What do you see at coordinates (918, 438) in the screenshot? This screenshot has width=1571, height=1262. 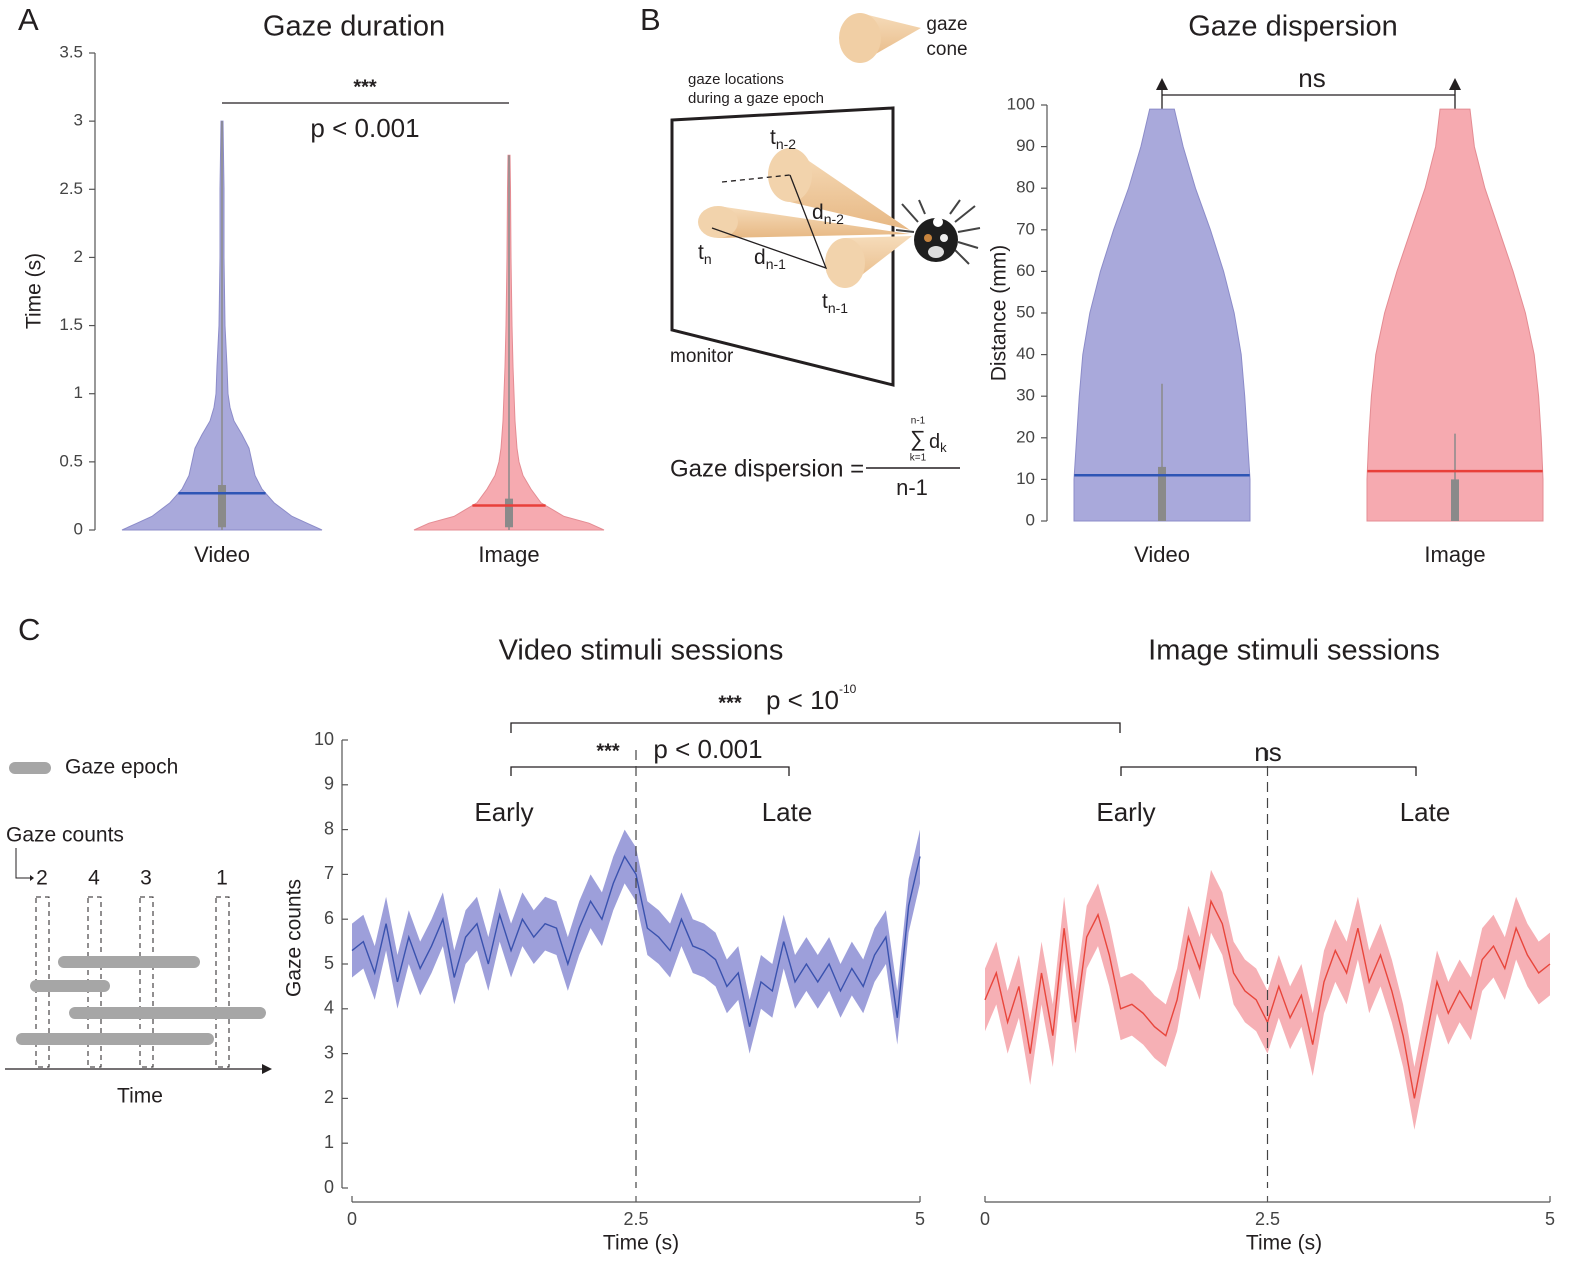 I see `formula-sum: ∑` at bounding box center [918, 438].